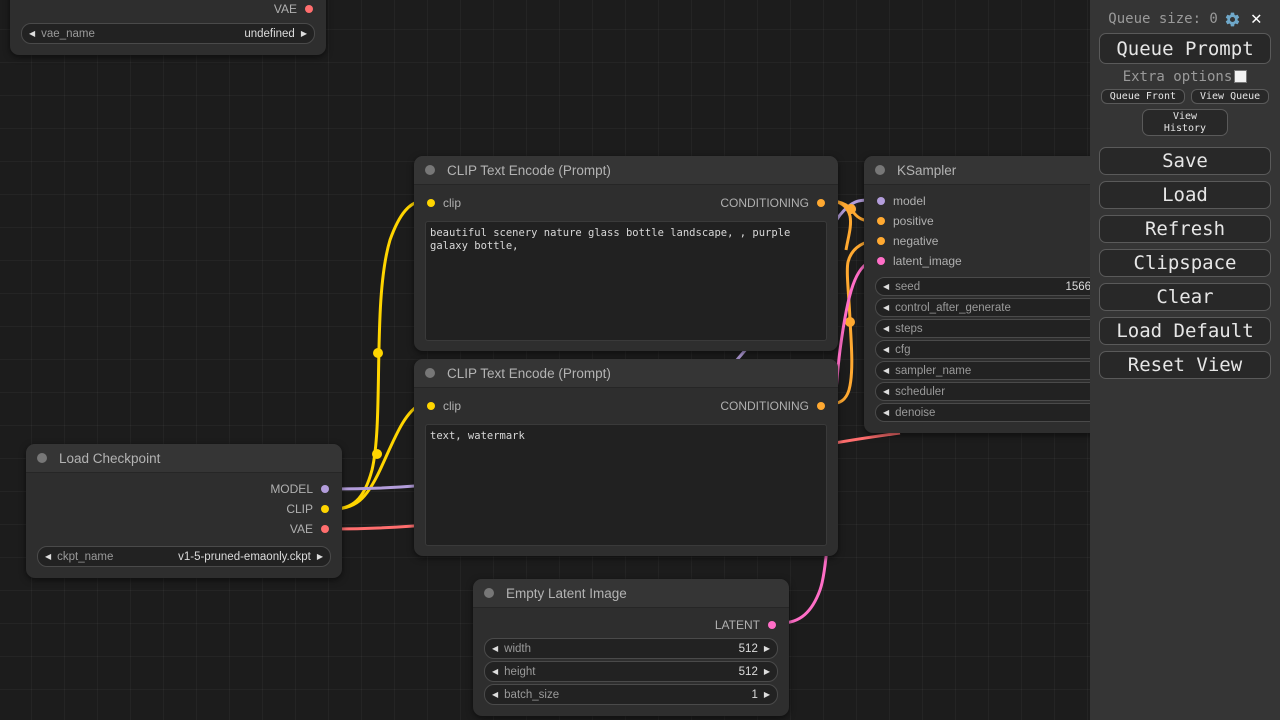 Image resolution: width=1280 pixels, height=720 pixels. Describe the element at coordinates (1241, 76) in the screenshot. I see `extra-options-checkbox` at that location.